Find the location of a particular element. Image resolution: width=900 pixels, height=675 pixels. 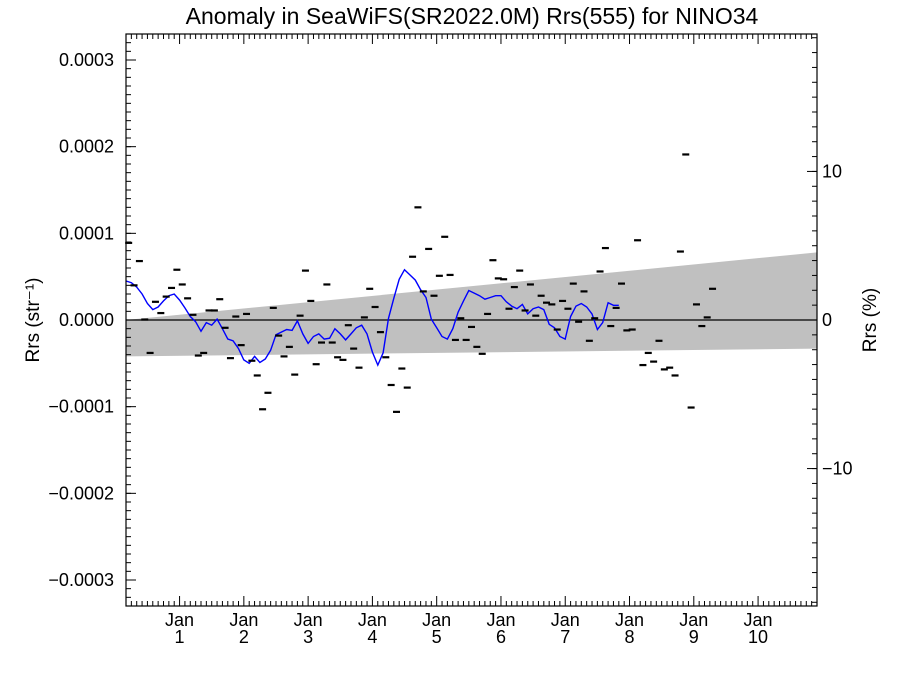

x-tick-label-year: 10 is located at coordinates (758, 637).